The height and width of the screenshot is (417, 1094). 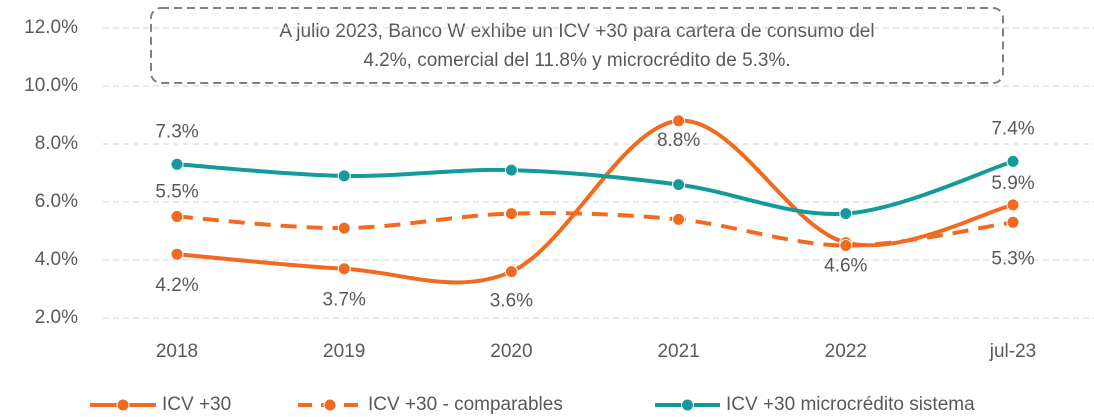 What do you see at coordinates (845, 266) in the screenshot?
I see `data-label: 4.6%` at bounding box center [845, 266].